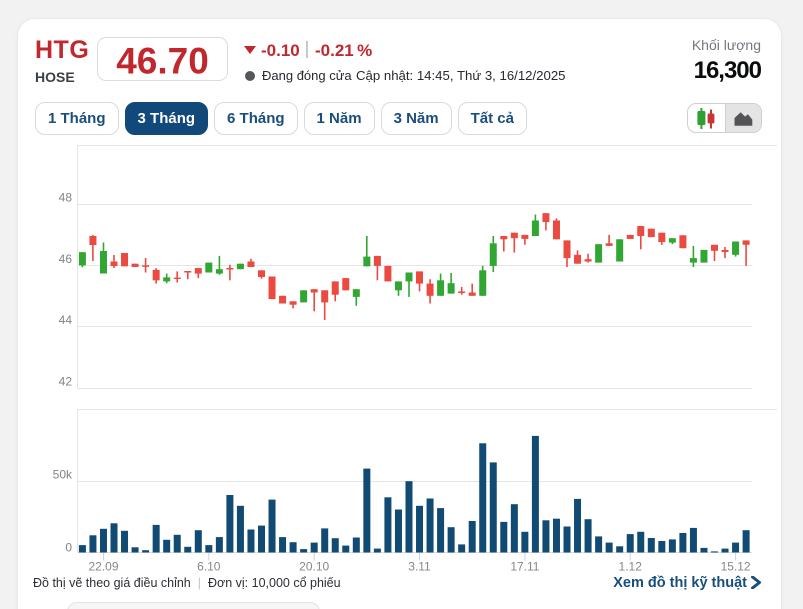 Image resolution: width=803 pixels, height=609 pixels. Describe the element at coordinates (68, 548) in the screenshot. I see `svg-text: 0` at that location.